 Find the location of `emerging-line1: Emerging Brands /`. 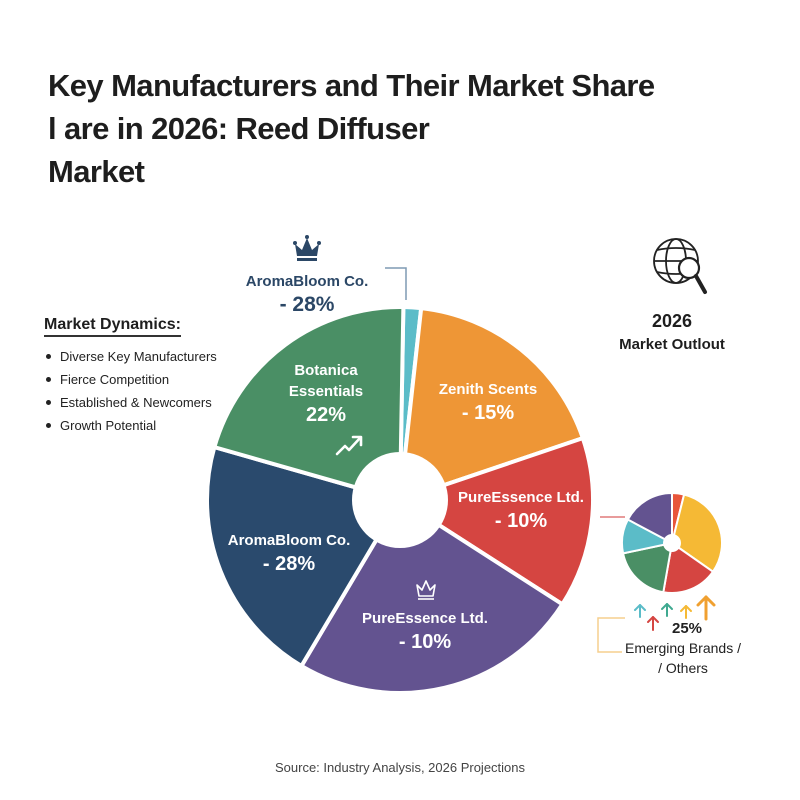

emerging-line1: Emerging Brands / is located at coordinates (683, 648).